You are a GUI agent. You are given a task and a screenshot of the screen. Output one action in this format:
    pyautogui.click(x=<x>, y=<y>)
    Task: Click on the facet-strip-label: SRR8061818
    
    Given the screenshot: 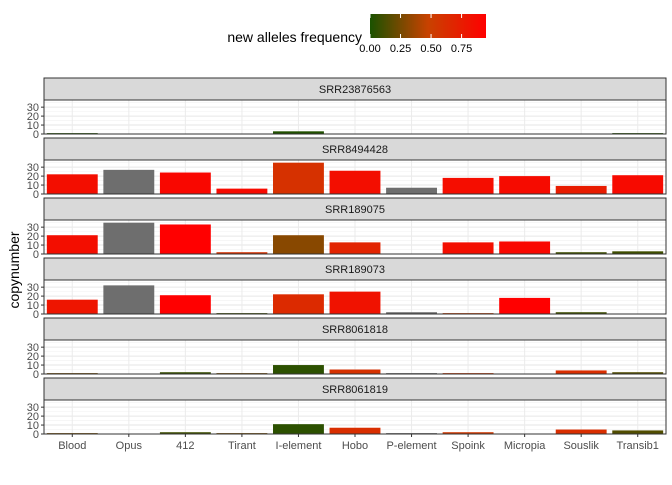 What is the action you would take?
    pyautogui.click(x=355, y=330)
    